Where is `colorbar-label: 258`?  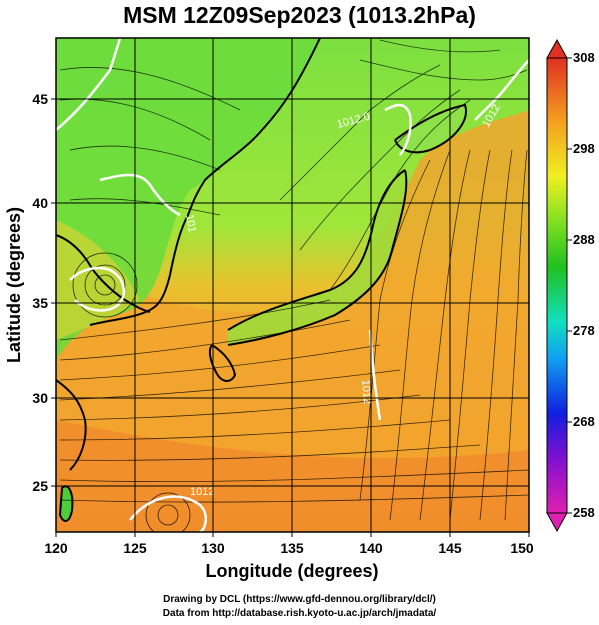 colorbar-label: 258 is located at coordinates (584, 512).